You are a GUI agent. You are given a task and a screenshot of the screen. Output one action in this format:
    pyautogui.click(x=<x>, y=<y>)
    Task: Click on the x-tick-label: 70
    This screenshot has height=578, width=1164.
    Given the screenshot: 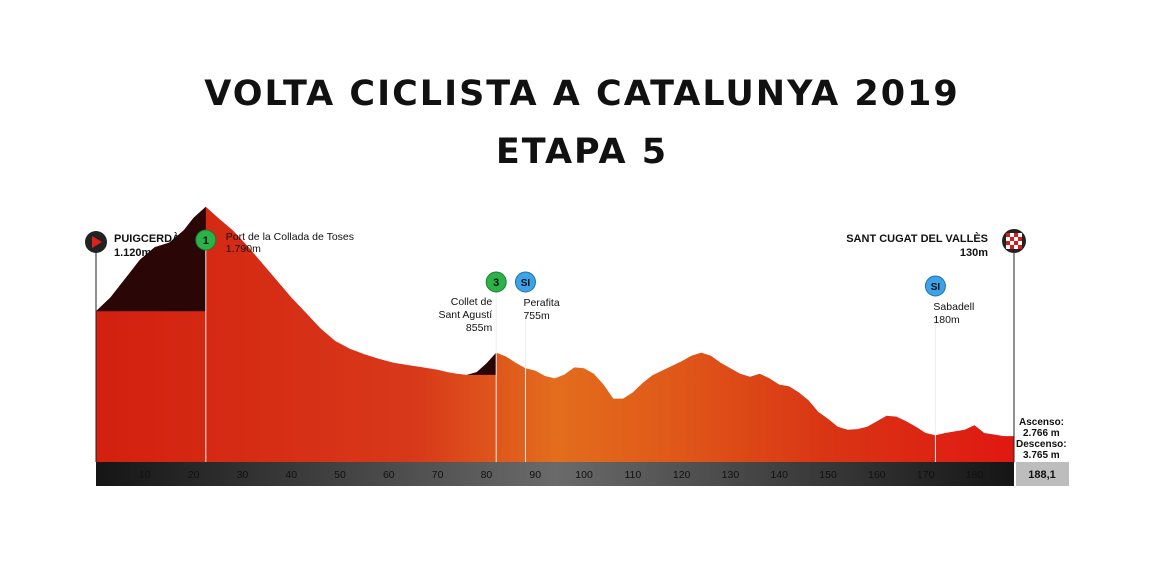 What is the action you would take?
    pyautogui.click(x=438, y=475)
    